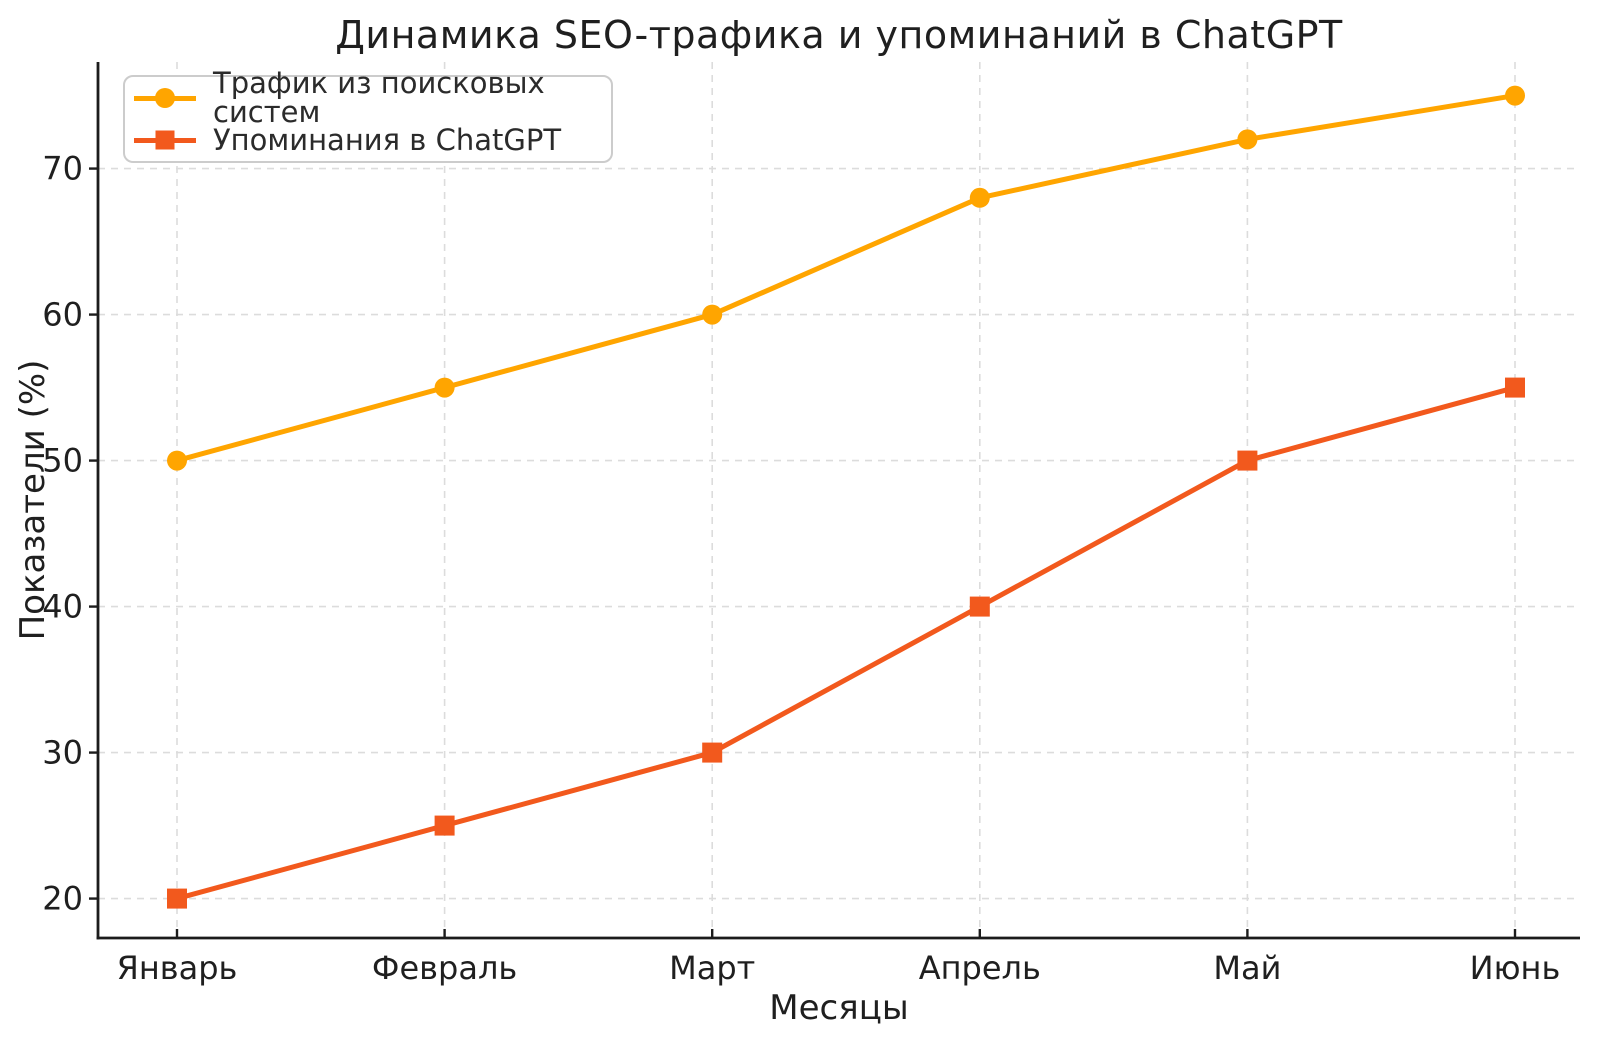  I want to click on x-tick-label: Март, so click(712, 968).